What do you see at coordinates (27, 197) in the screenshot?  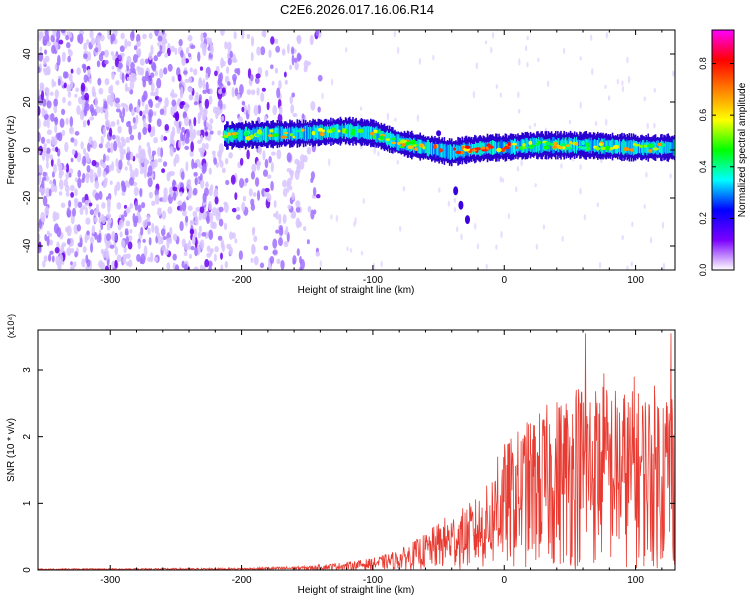 I see `y-tick-label: -20` at bounding box center [27, 197].